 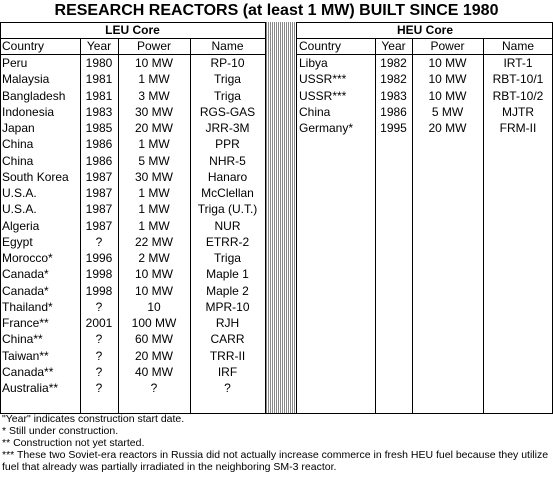 What do you see at coordinates (518, 95) in the screenshot?
I see `cell: RBT-10/2` at bounding box center [518, 95].